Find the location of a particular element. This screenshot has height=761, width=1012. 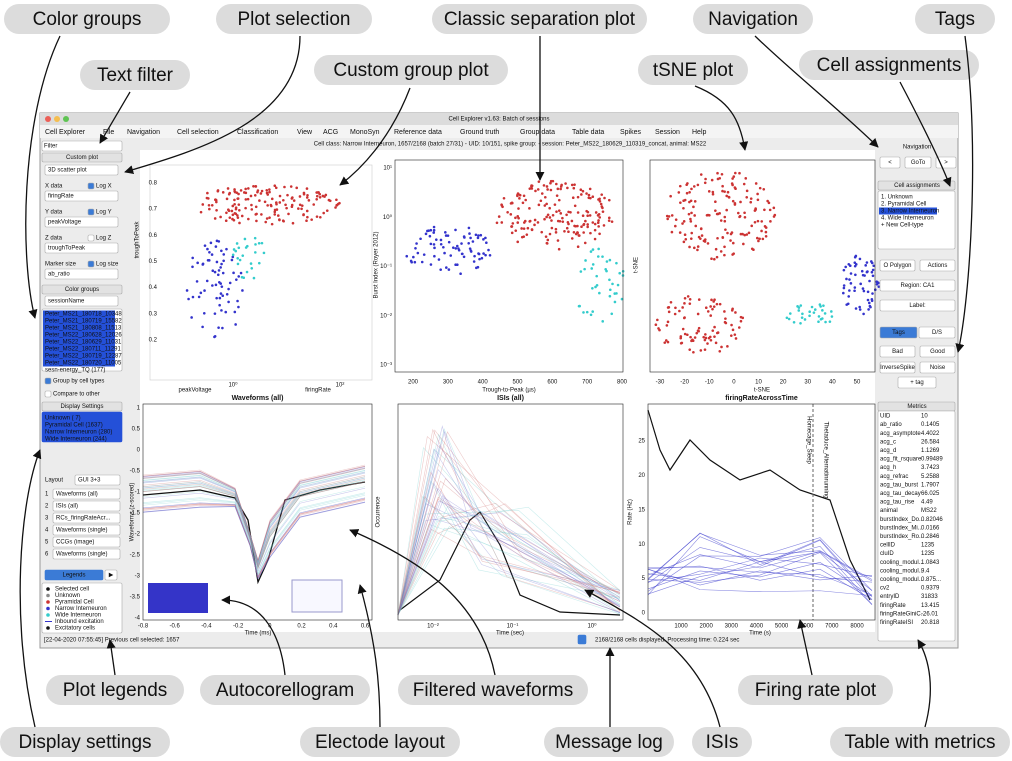

assignment-row: 3. Narrow Interneuron is located at coordinates (910, 212).